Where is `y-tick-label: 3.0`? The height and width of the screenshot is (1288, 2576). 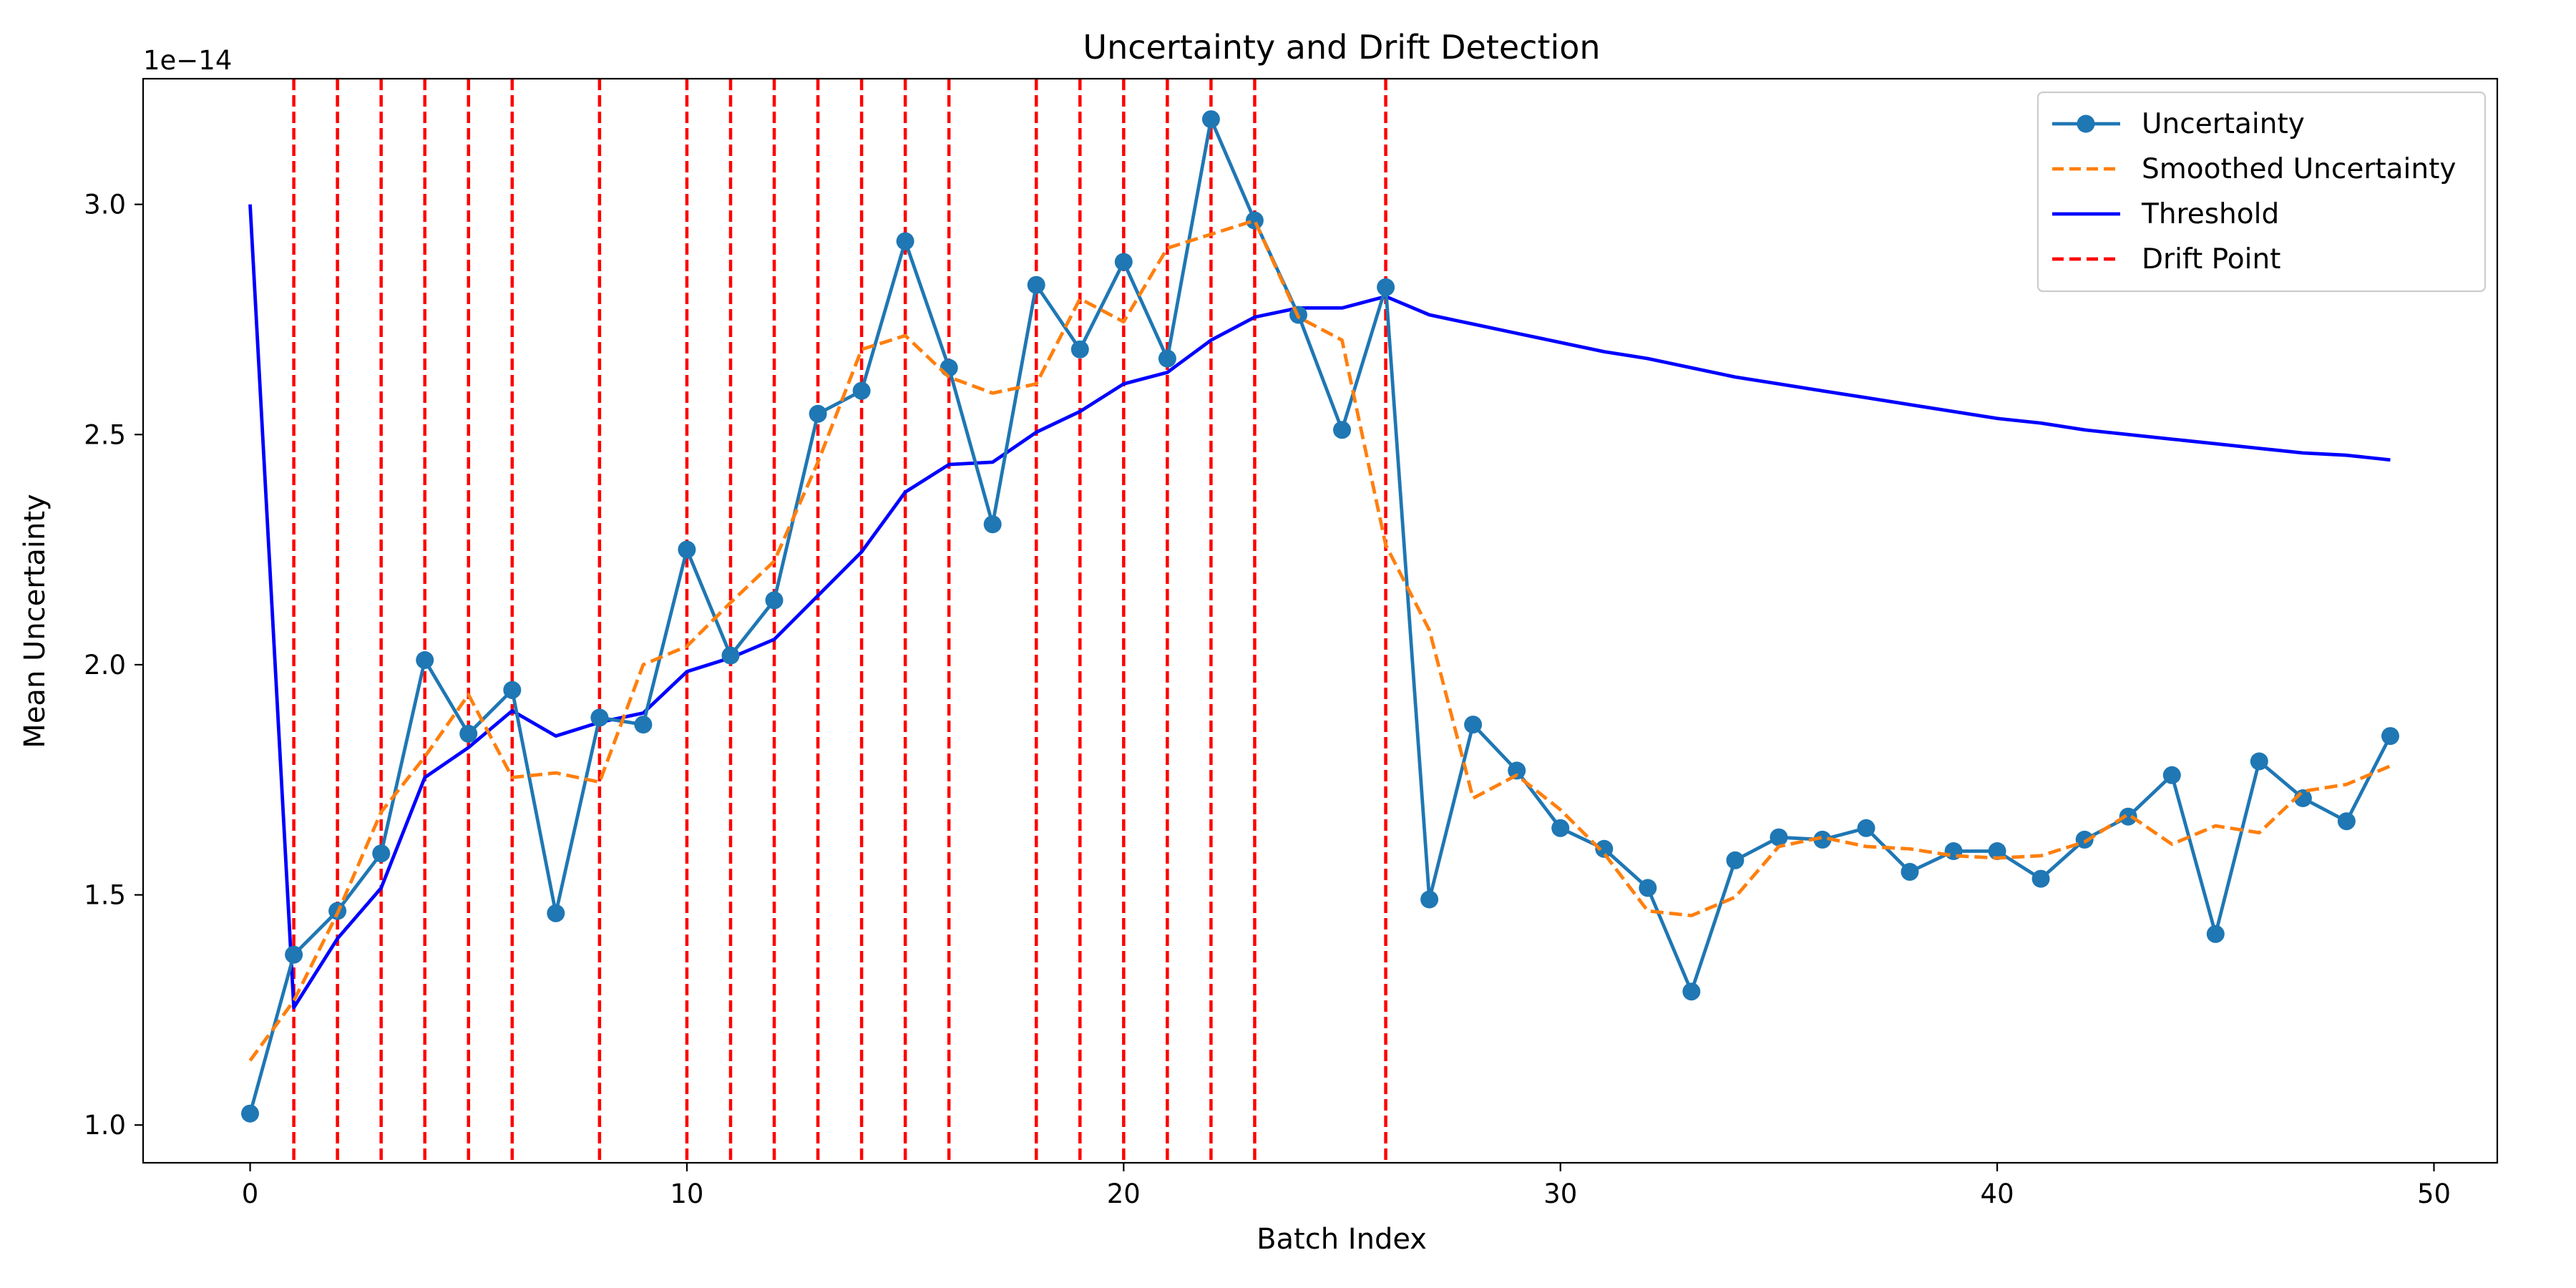
y-tick-label: 3.0 is located at coordinates (105, 205).